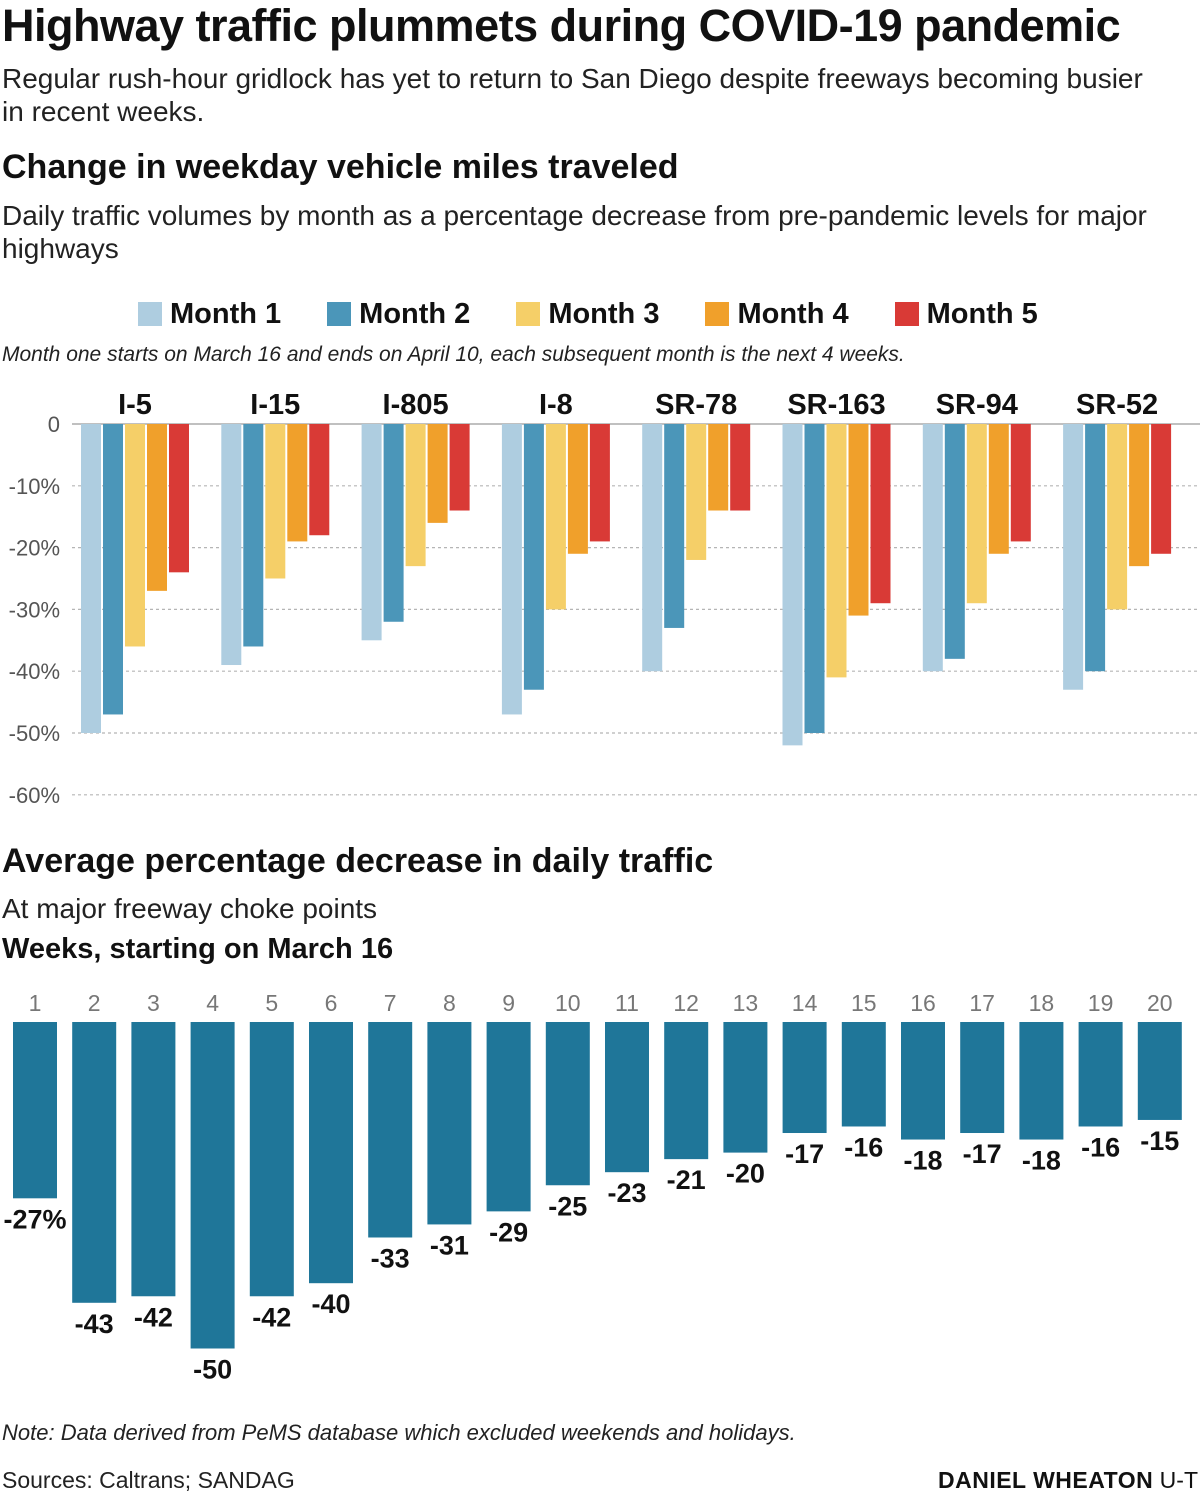 The width and height of the screenshot is (1200, 1497). I want to click on week-label: 5, so click(271, 1003).